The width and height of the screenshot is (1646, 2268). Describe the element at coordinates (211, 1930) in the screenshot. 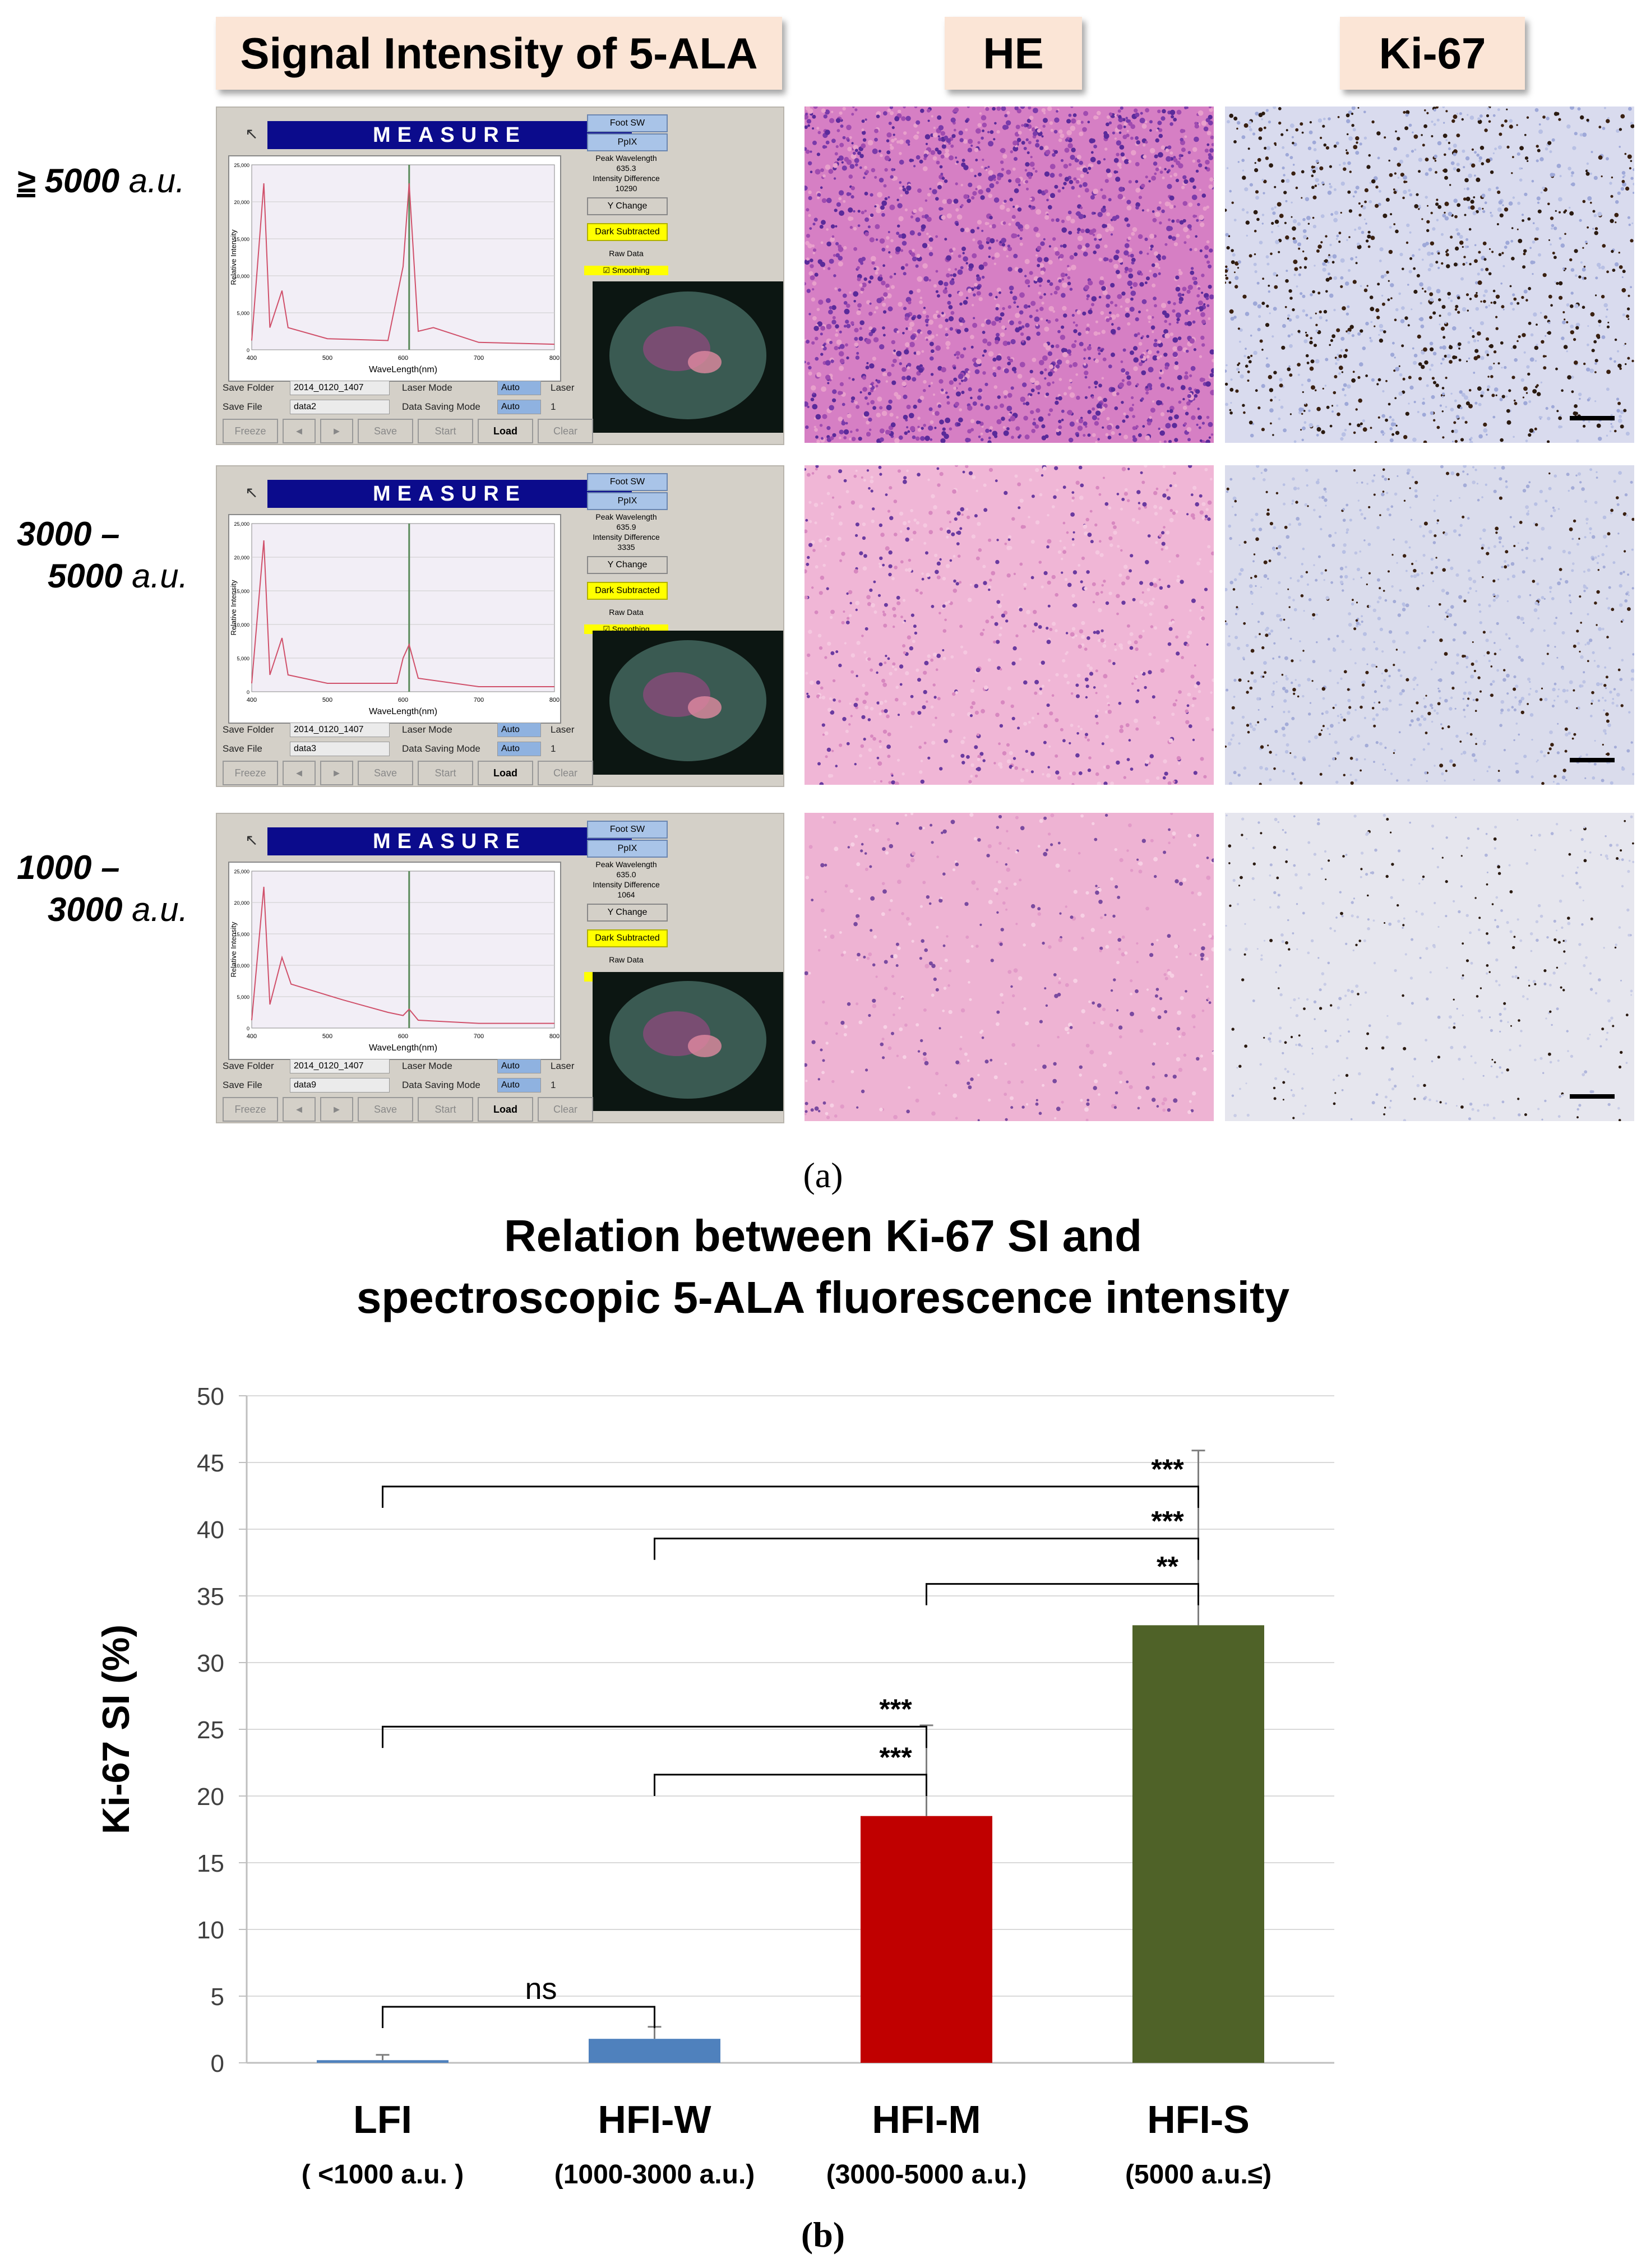

I see `y-tick-label: 10` at that location.